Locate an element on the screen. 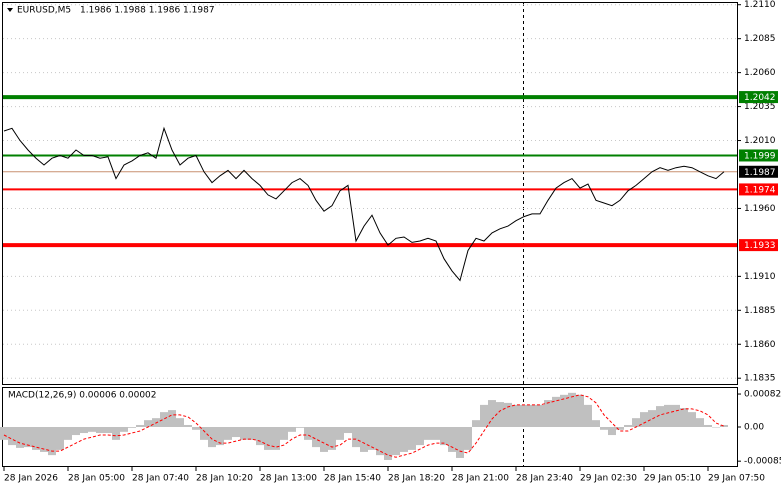 This screenshot has height=489, width=781. y-tick-label: 1.2060 is located at coordinates (760, 73).